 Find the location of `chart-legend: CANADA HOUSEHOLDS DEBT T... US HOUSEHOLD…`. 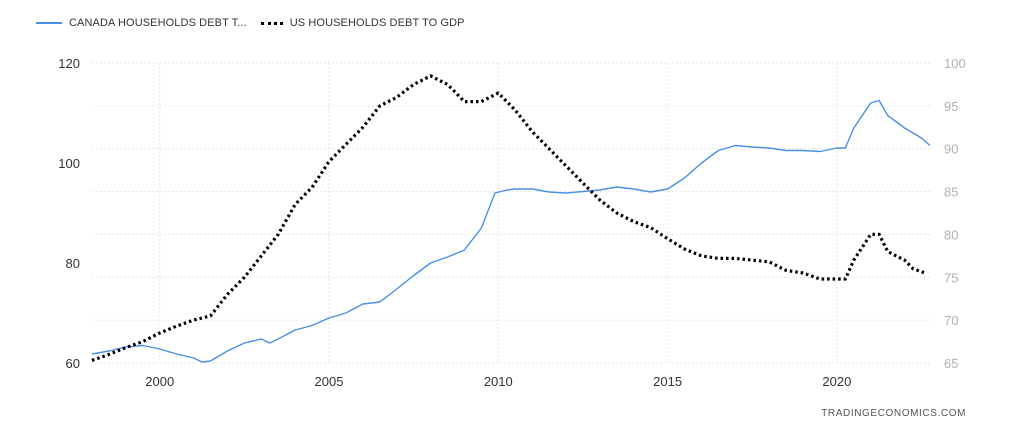

chart-legend: CANADA HOUSEHOLDS DEBT T... US HOUSEHOLD… is located at coordinates (257, 23).